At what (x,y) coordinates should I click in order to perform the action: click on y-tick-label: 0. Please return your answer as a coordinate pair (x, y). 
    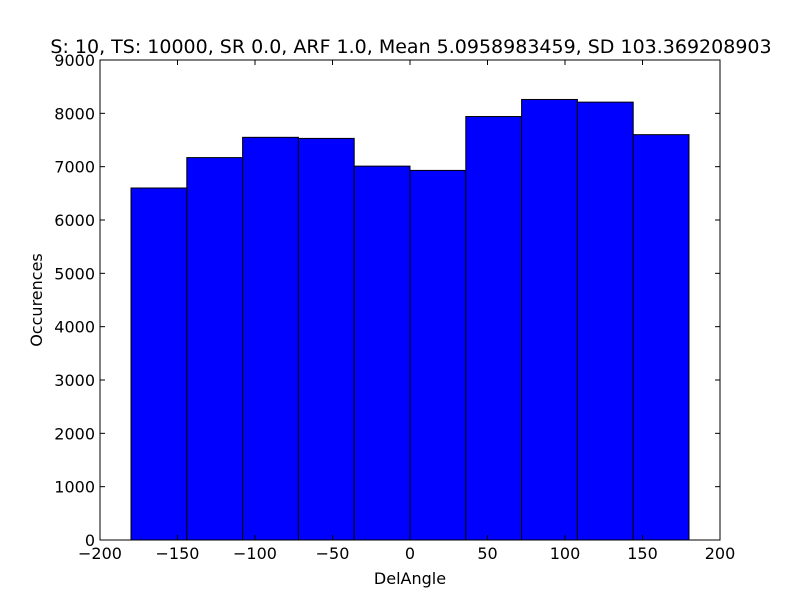
    Looking at the image, I should click on (90, 540).